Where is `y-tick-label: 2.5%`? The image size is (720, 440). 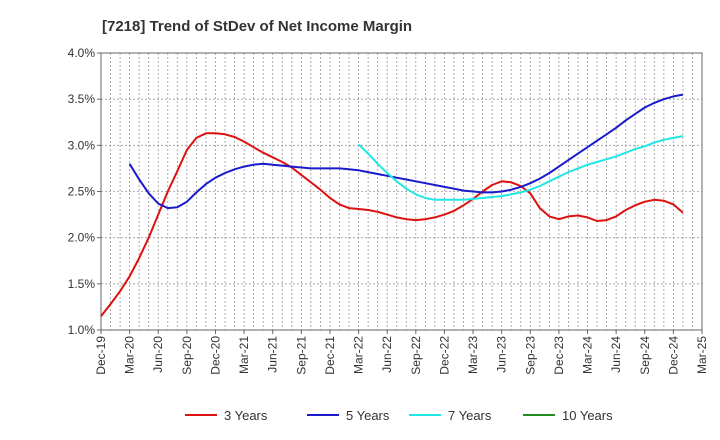
y-tick-label: 2.5% is located at coordinates (82, 192).